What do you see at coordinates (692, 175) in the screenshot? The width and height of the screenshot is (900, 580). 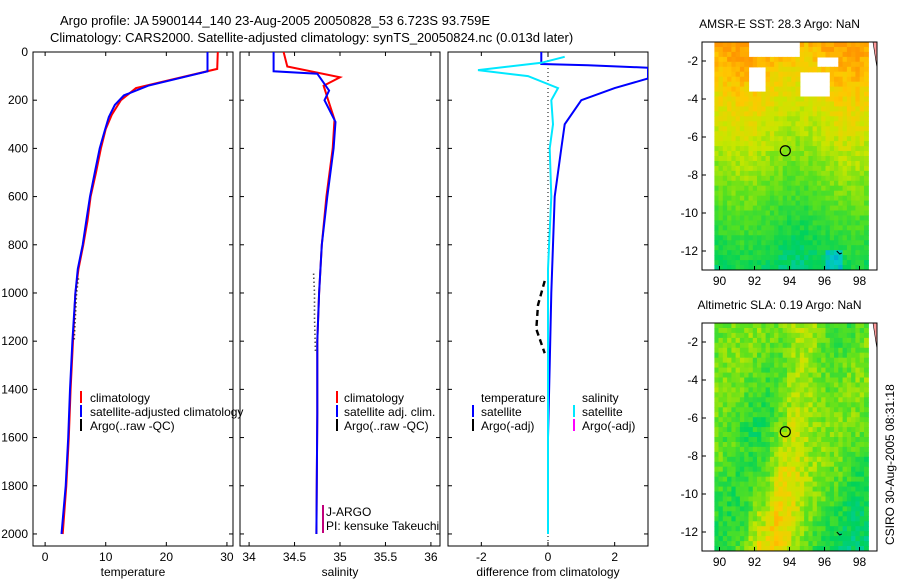 I see `map-y-tick-label: -8` at bounding box center [692, 175].